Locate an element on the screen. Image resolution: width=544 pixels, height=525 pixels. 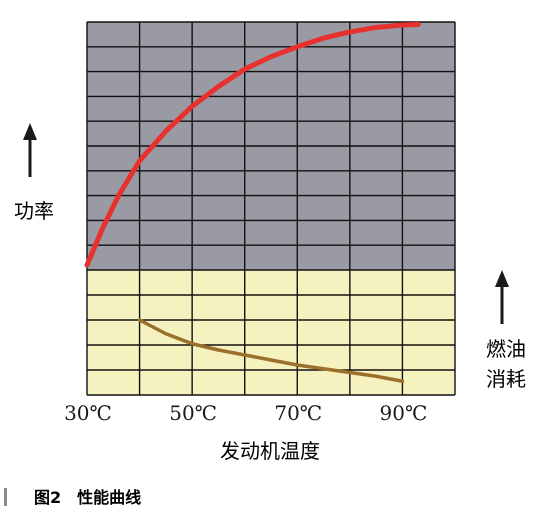
figure-caption: 图2 性能曲线 is located at coordinates (87, 497).